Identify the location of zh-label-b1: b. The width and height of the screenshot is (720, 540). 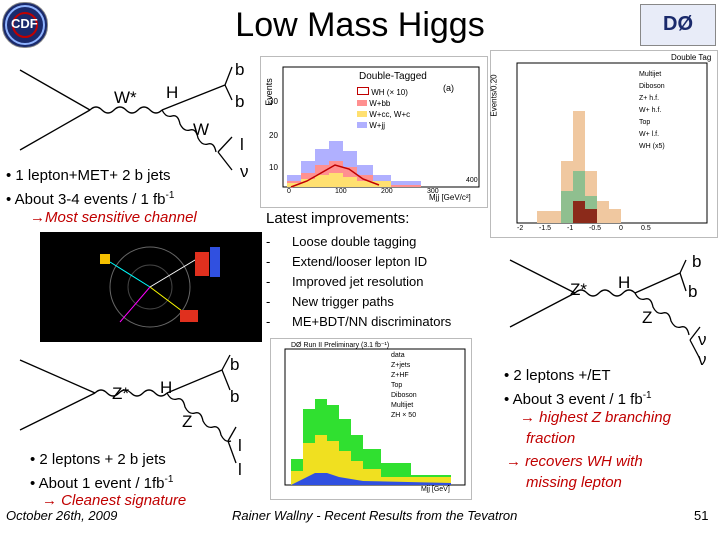
(235, 364).